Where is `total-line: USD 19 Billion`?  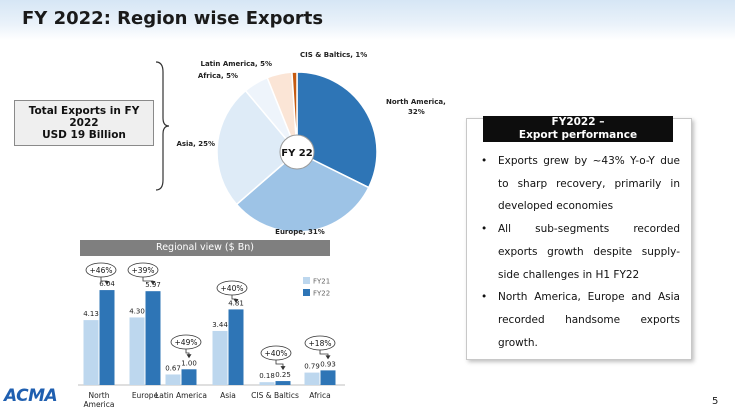 total-line: USD 19 Billion is located at coordinates (84, 135).